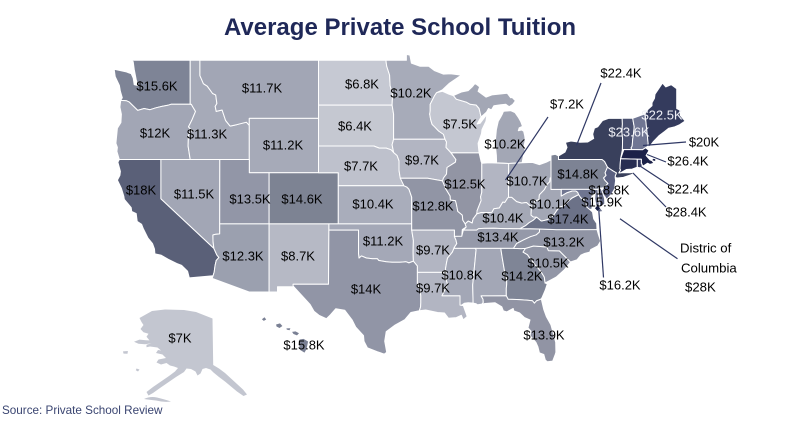 The height and width of the screenshot is (425, 800). Describe the element at coordinates (568, 219) in the screenshot. I see `svg-text: $17.4K` at that location.